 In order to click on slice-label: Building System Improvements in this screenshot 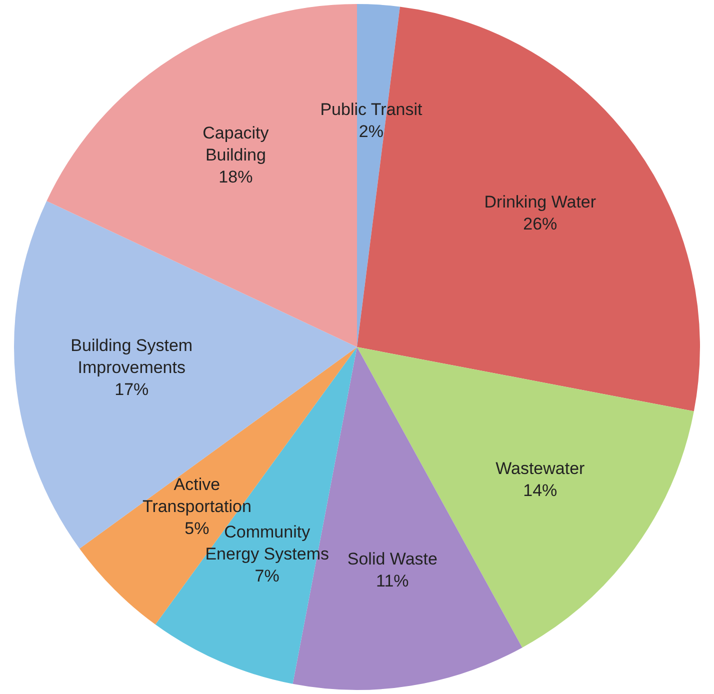, I will do `click(131, 356)`.